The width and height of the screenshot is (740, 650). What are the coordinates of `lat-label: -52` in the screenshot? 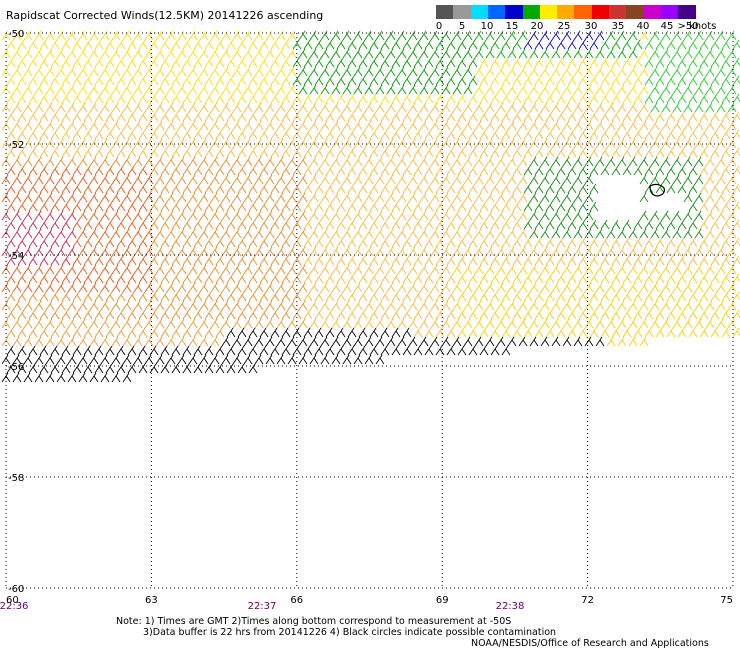 It's located at (16, 145).